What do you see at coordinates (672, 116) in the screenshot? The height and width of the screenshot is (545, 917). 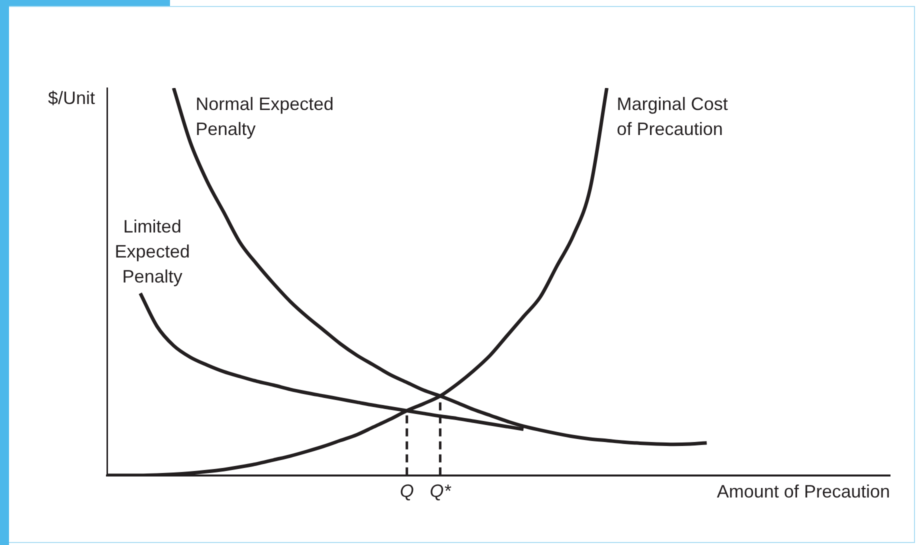 I see `series-label: Marginal Cost of Precaution` at bounding box center [672, 116].